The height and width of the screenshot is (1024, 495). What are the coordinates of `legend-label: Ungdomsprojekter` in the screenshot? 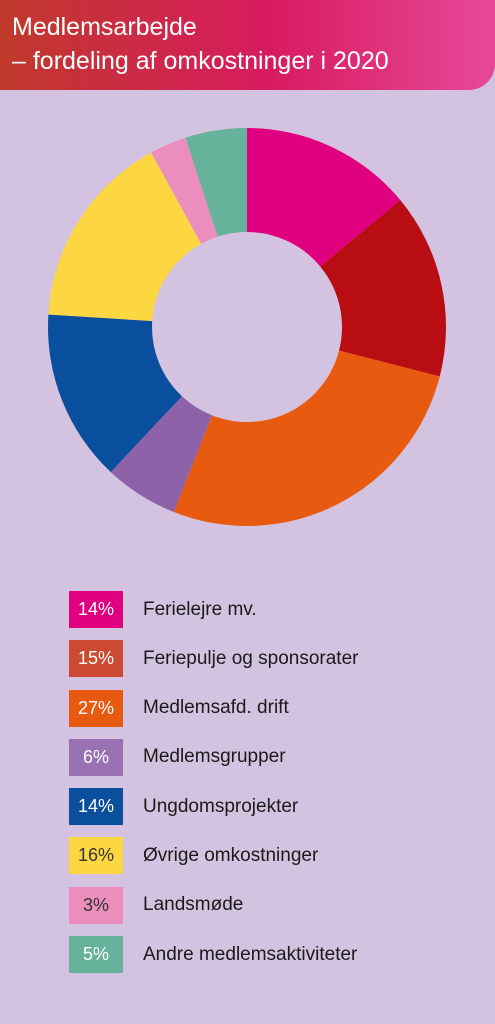 It's located at (221, 806).